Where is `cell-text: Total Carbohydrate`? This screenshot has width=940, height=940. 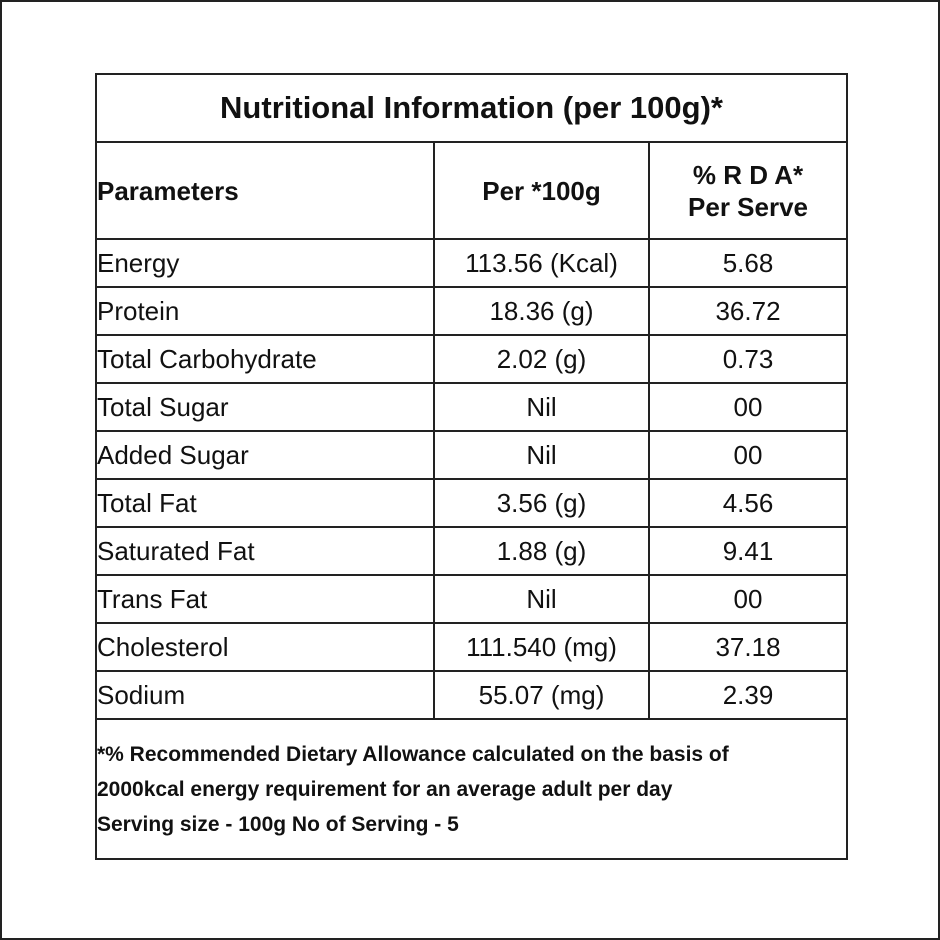
cell-text: Total Carbohydrate is located at coordinates (207, 358).